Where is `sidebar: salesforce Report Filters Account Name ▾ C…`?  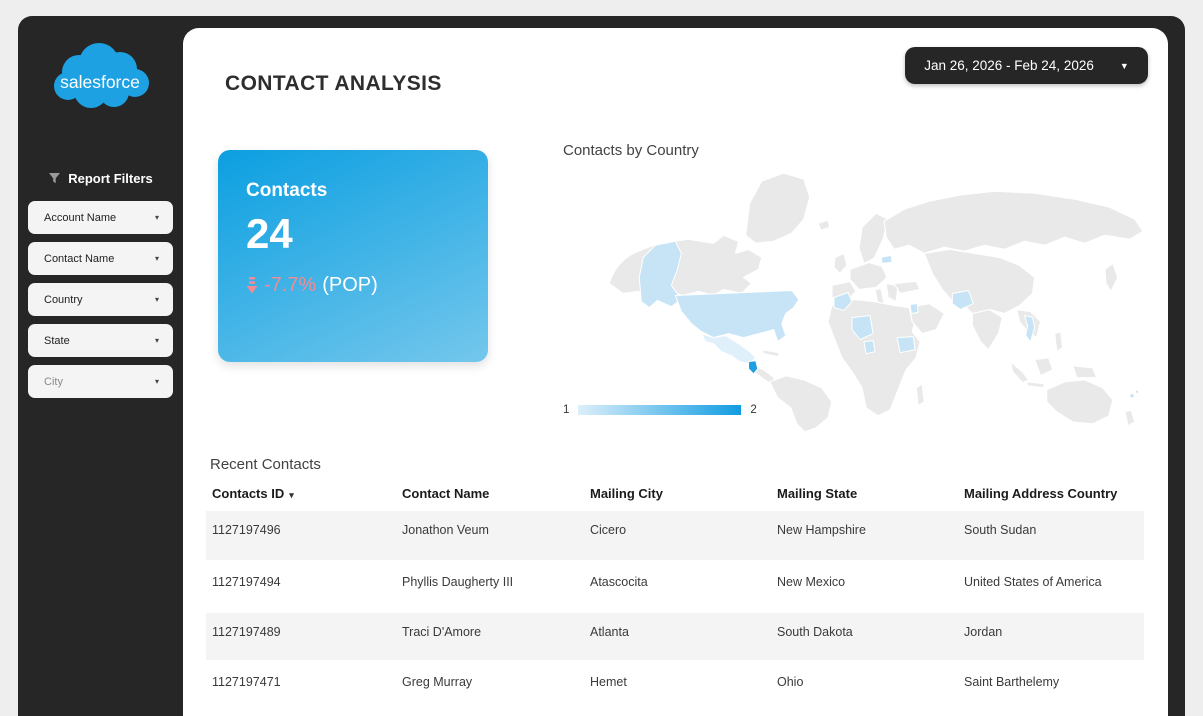
sidebar: salesforce Report Filters Account Name ▾ C… is located at coordinates (100, 366).